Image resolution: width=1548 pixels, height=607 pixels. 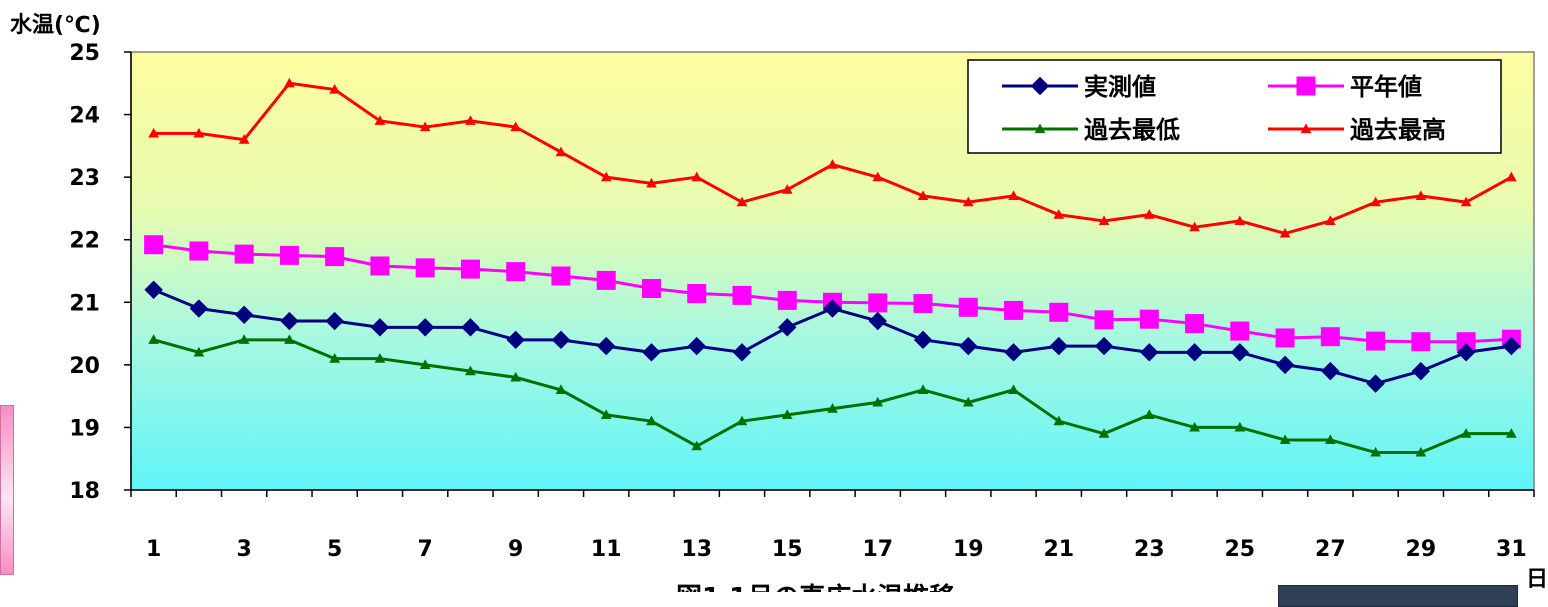 What do you see at coordinates (1537, 579) in the screenshot?
I see `x-axis-label: 日` at bounding box center [1537, 579].